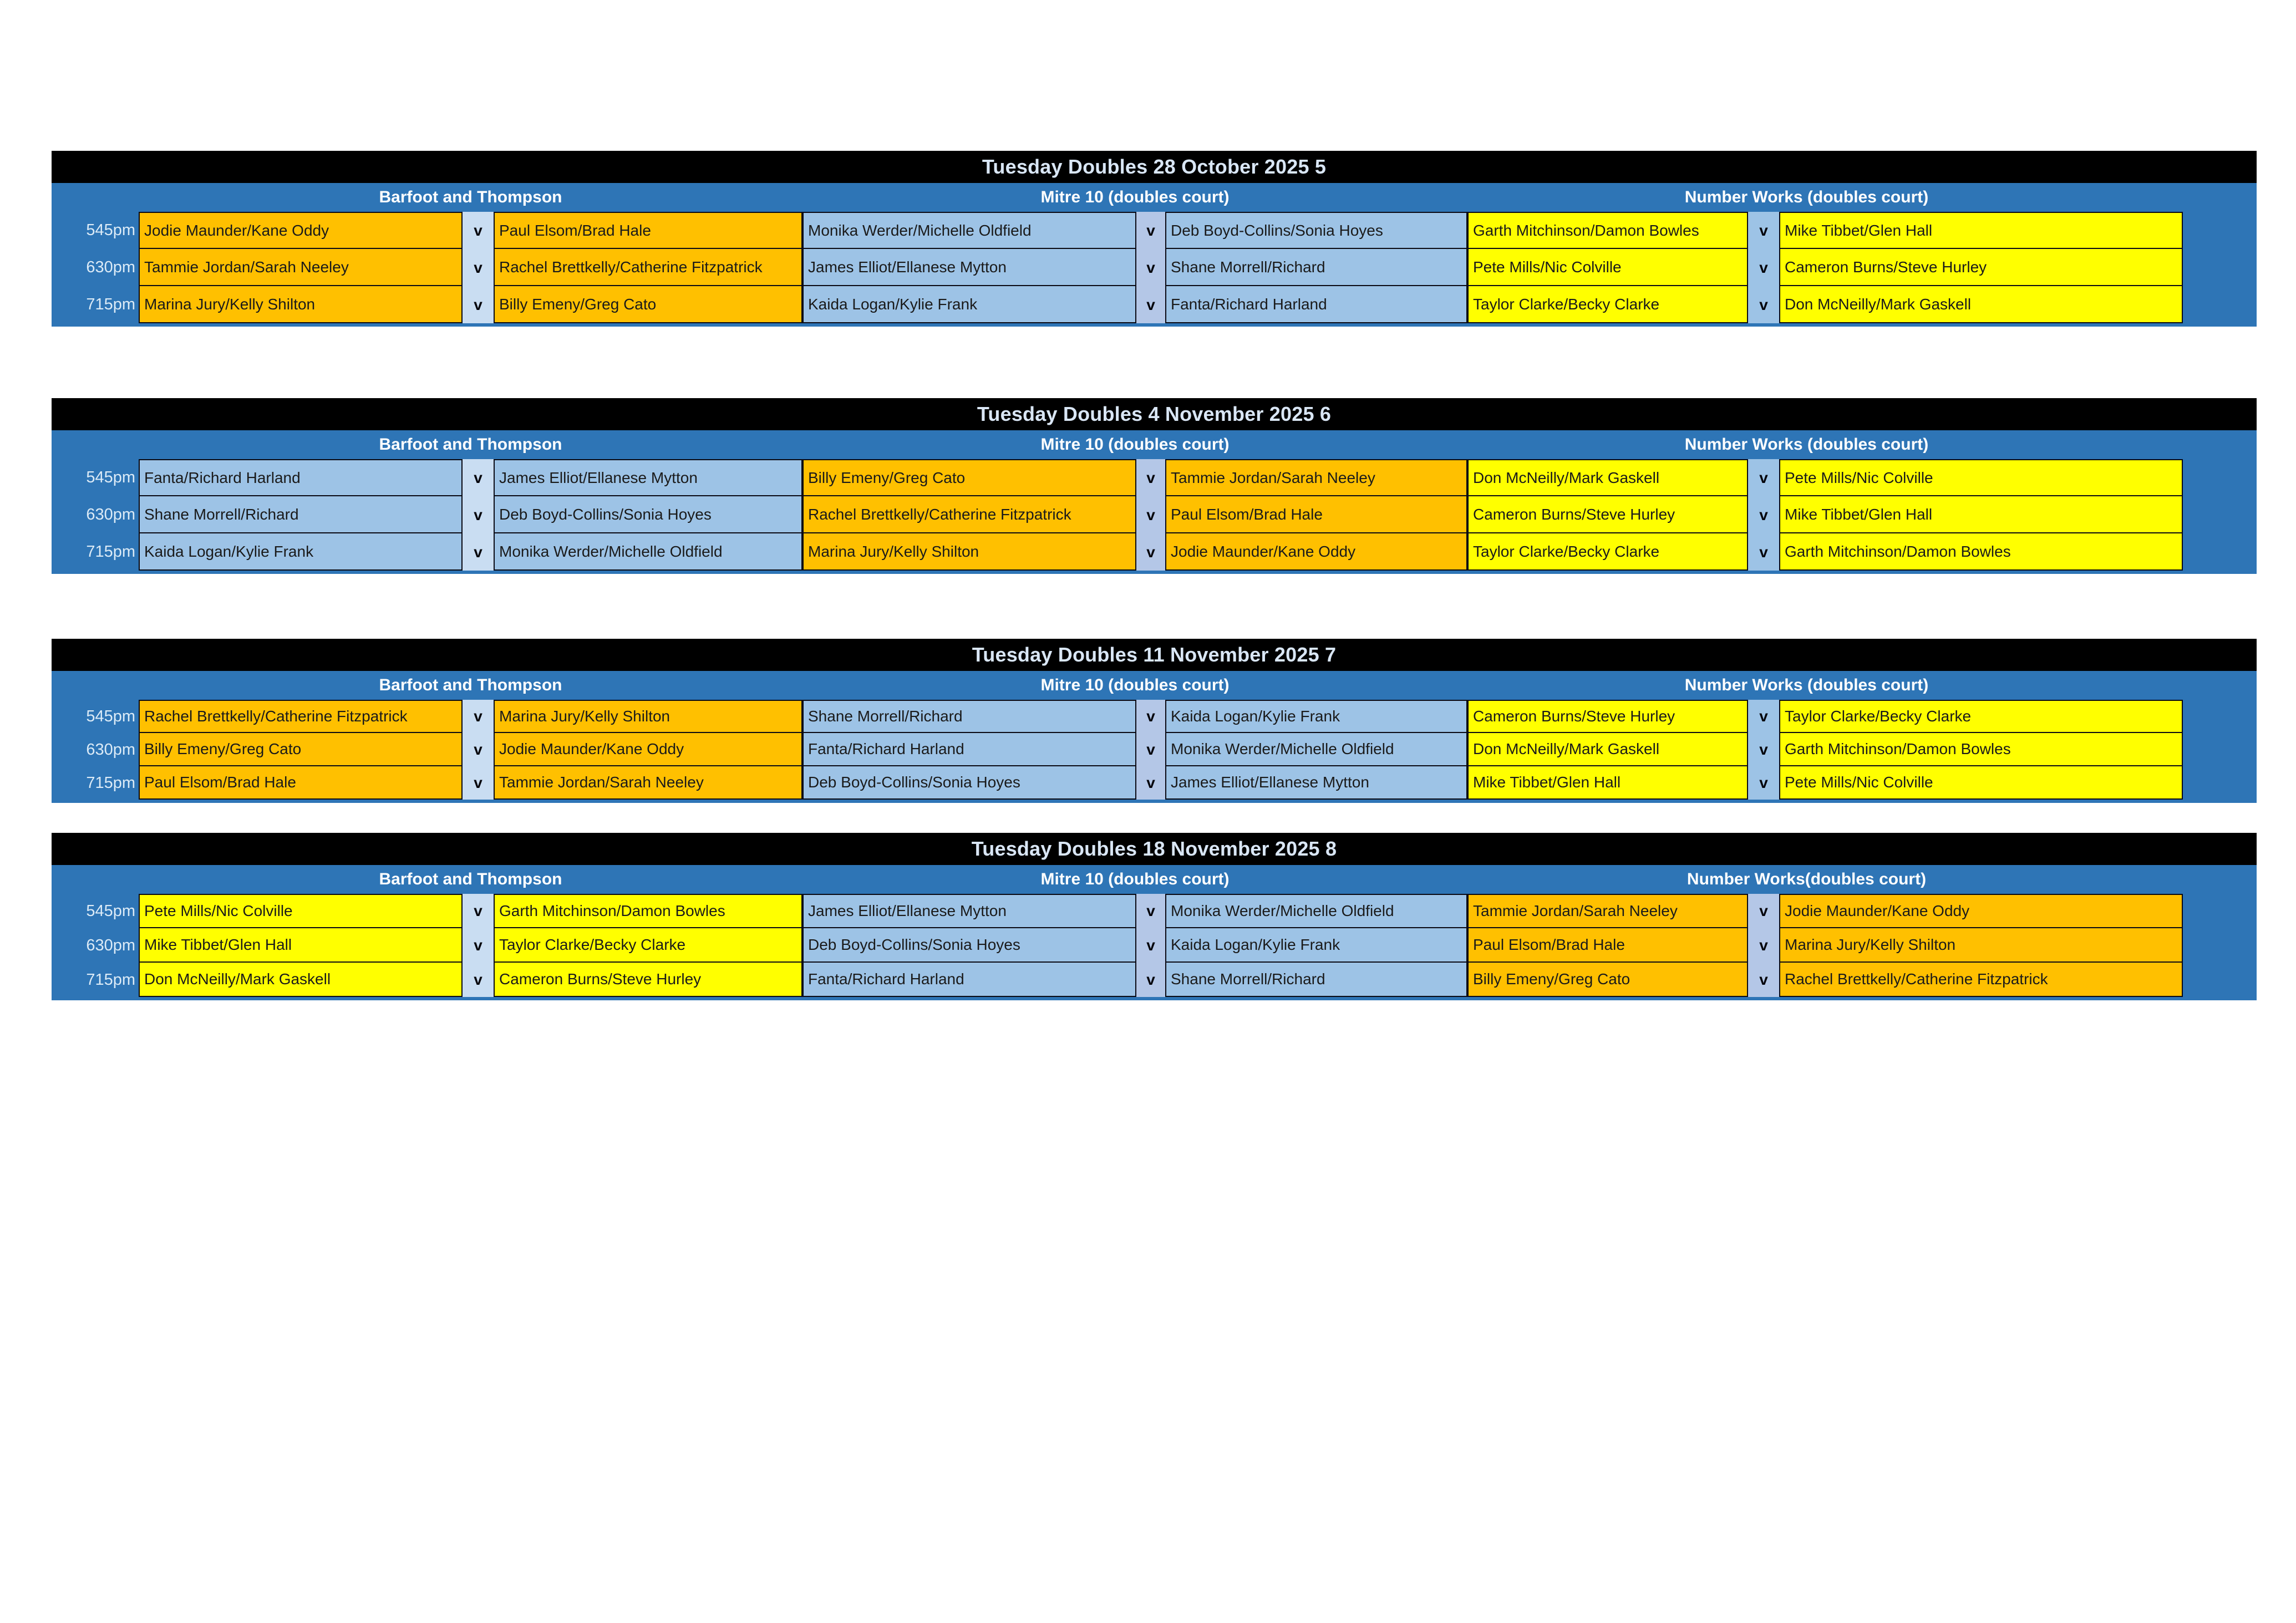  Describe the element at coordinates (648, 717) in the screenshot. I see `team-cell-2: Marina Jury/Kelly Shilton` at that location.